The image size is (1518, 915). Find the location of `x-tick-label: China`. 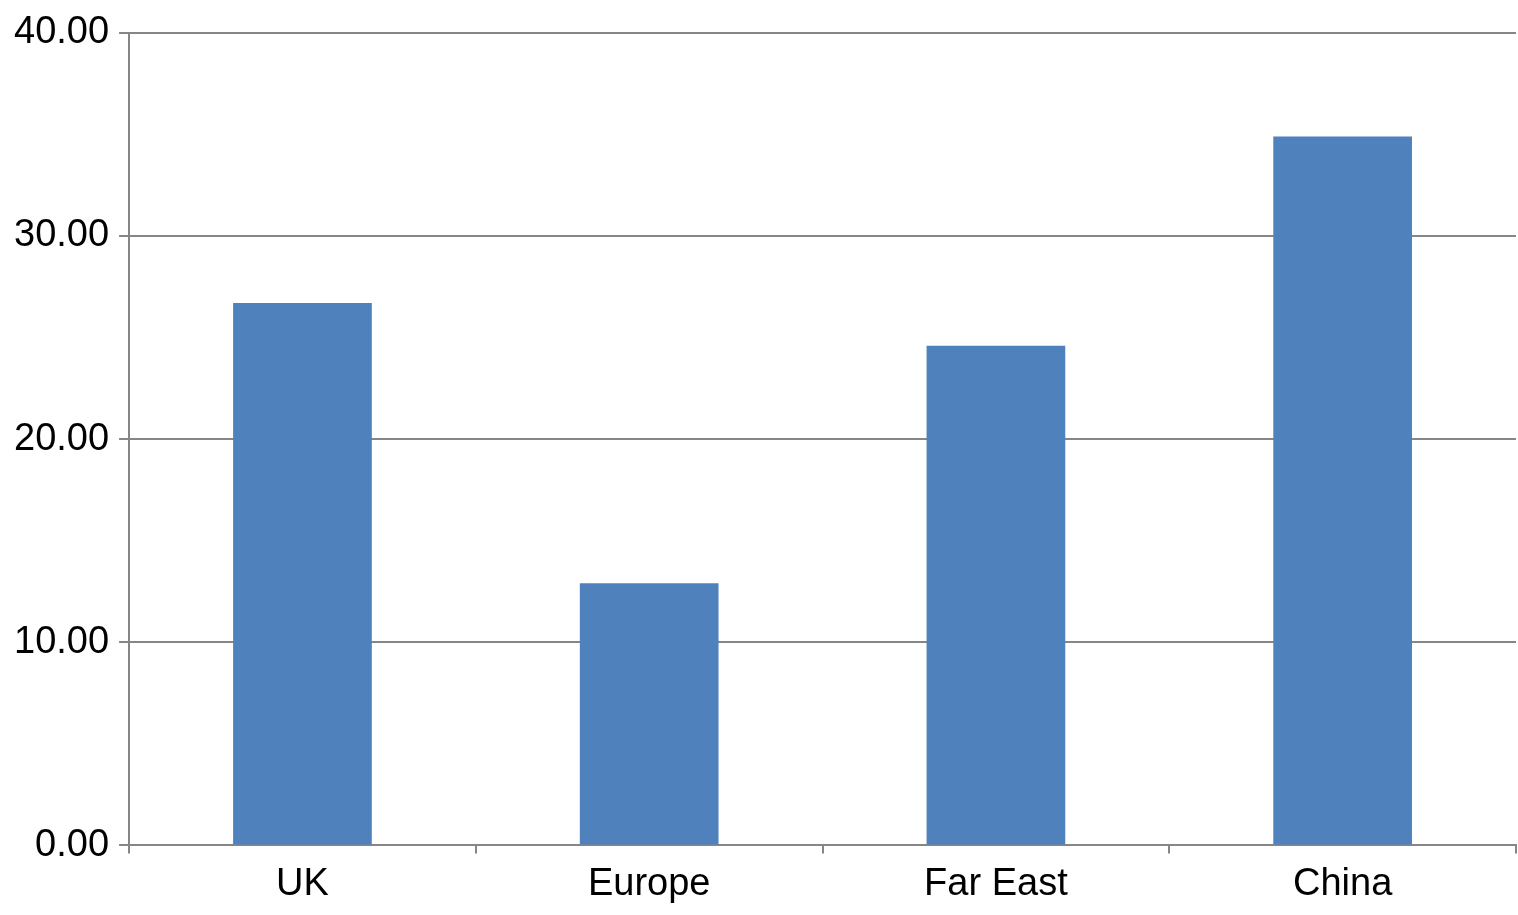

x-tick-label: China is located at coordinates (1343, 881).